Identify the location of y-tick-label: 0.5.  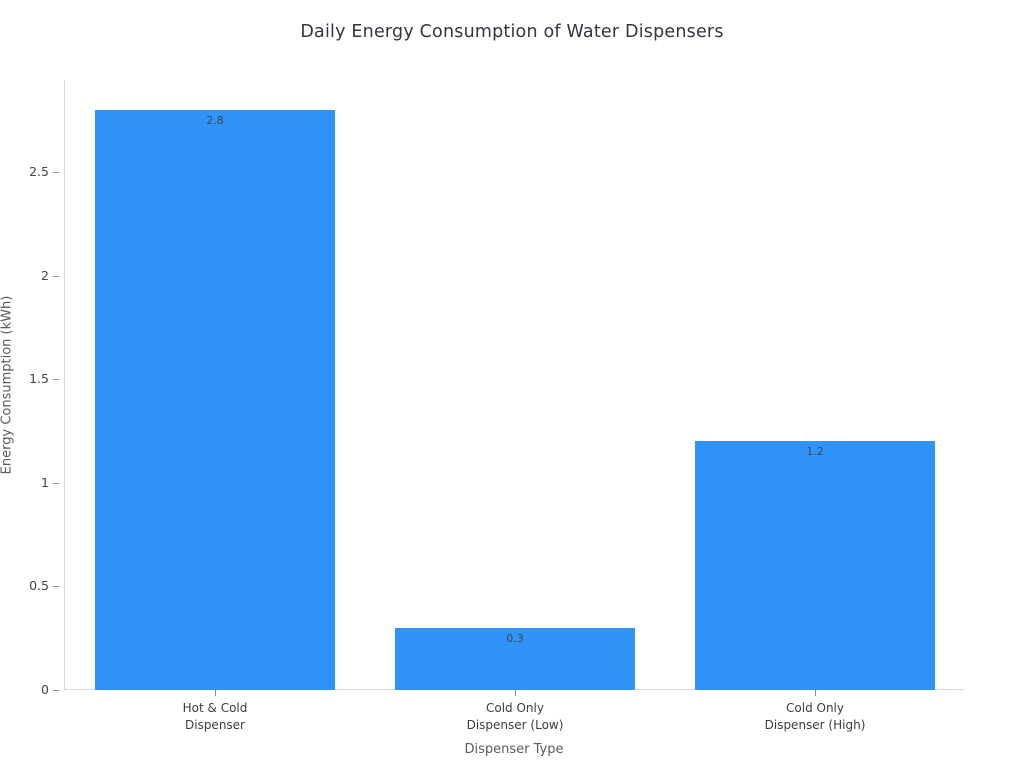
(39, 586).